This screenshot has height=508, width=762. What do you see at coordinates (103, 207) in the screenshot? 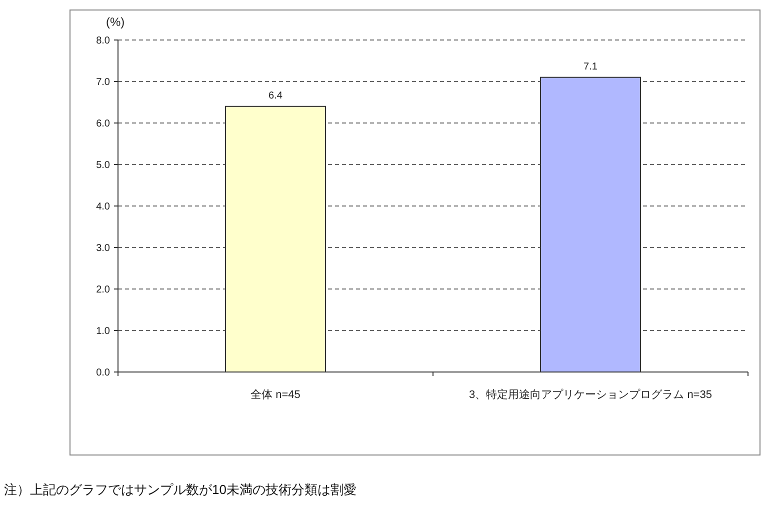
I see `y-tick-label: 4.0` at bounding box center [103, 207].